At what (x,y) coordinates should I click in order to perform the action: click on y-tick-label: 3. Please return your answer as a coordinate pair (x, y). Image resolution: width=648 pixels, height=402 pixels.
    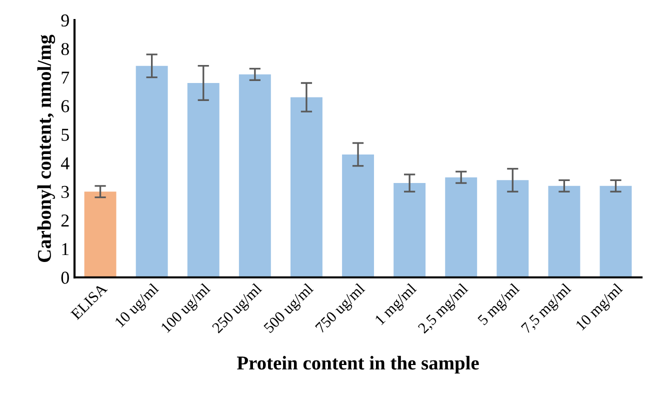
    Looking at the image, I should click on (65, 192).